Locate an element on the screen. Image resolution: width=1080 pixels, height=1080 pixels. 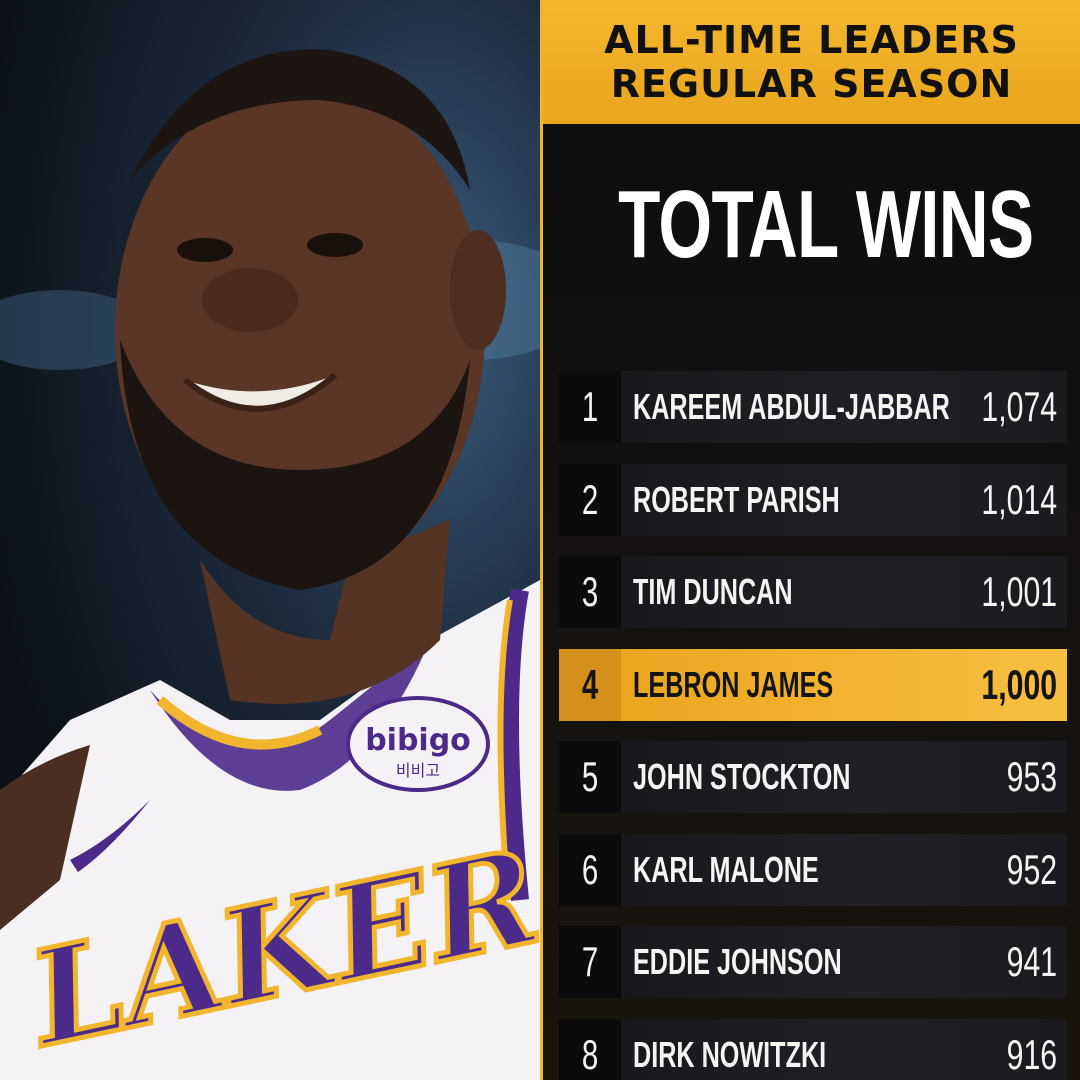
leader-wins: 1,000 is located at coordinates (1019, 684).